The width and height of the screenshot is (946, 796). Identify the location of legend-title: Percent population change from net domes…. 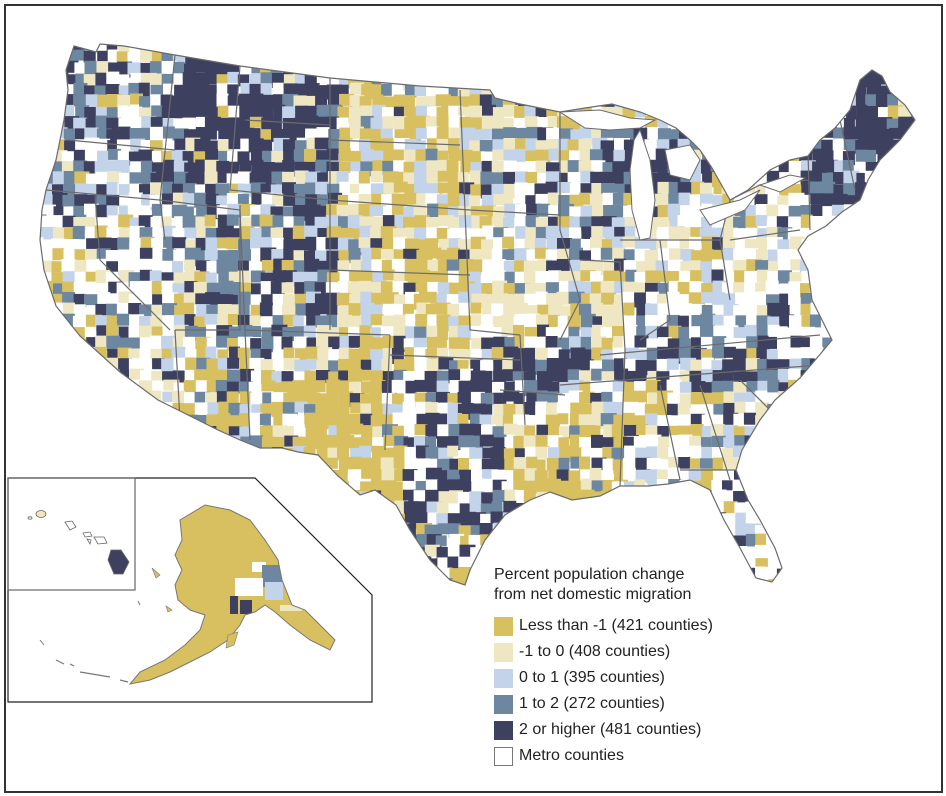
(619, 585).